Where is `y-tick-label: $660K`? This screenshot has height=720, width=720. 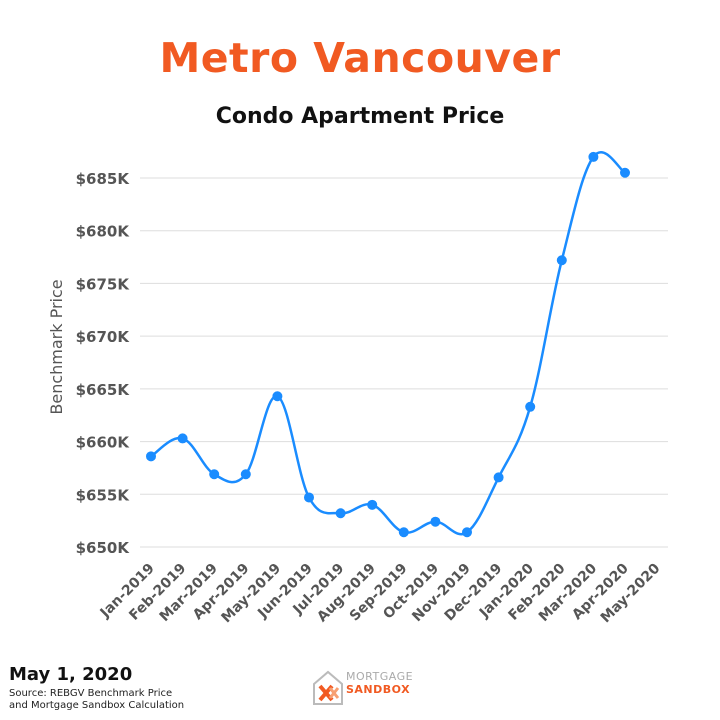 y-tick-label: $660K is located at coordinates (103, 443).